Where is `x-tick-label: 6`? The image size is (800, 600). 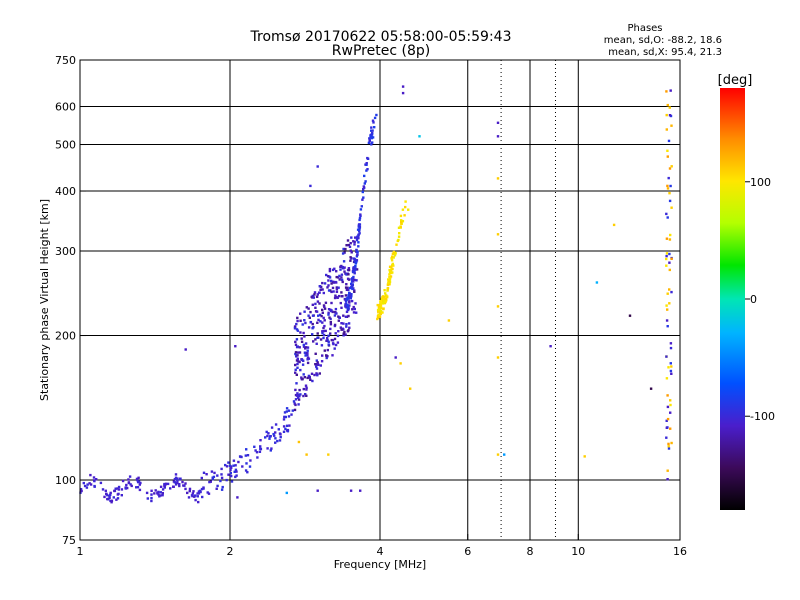
x-tick-label: 6 is located at coordinates (467, 551).